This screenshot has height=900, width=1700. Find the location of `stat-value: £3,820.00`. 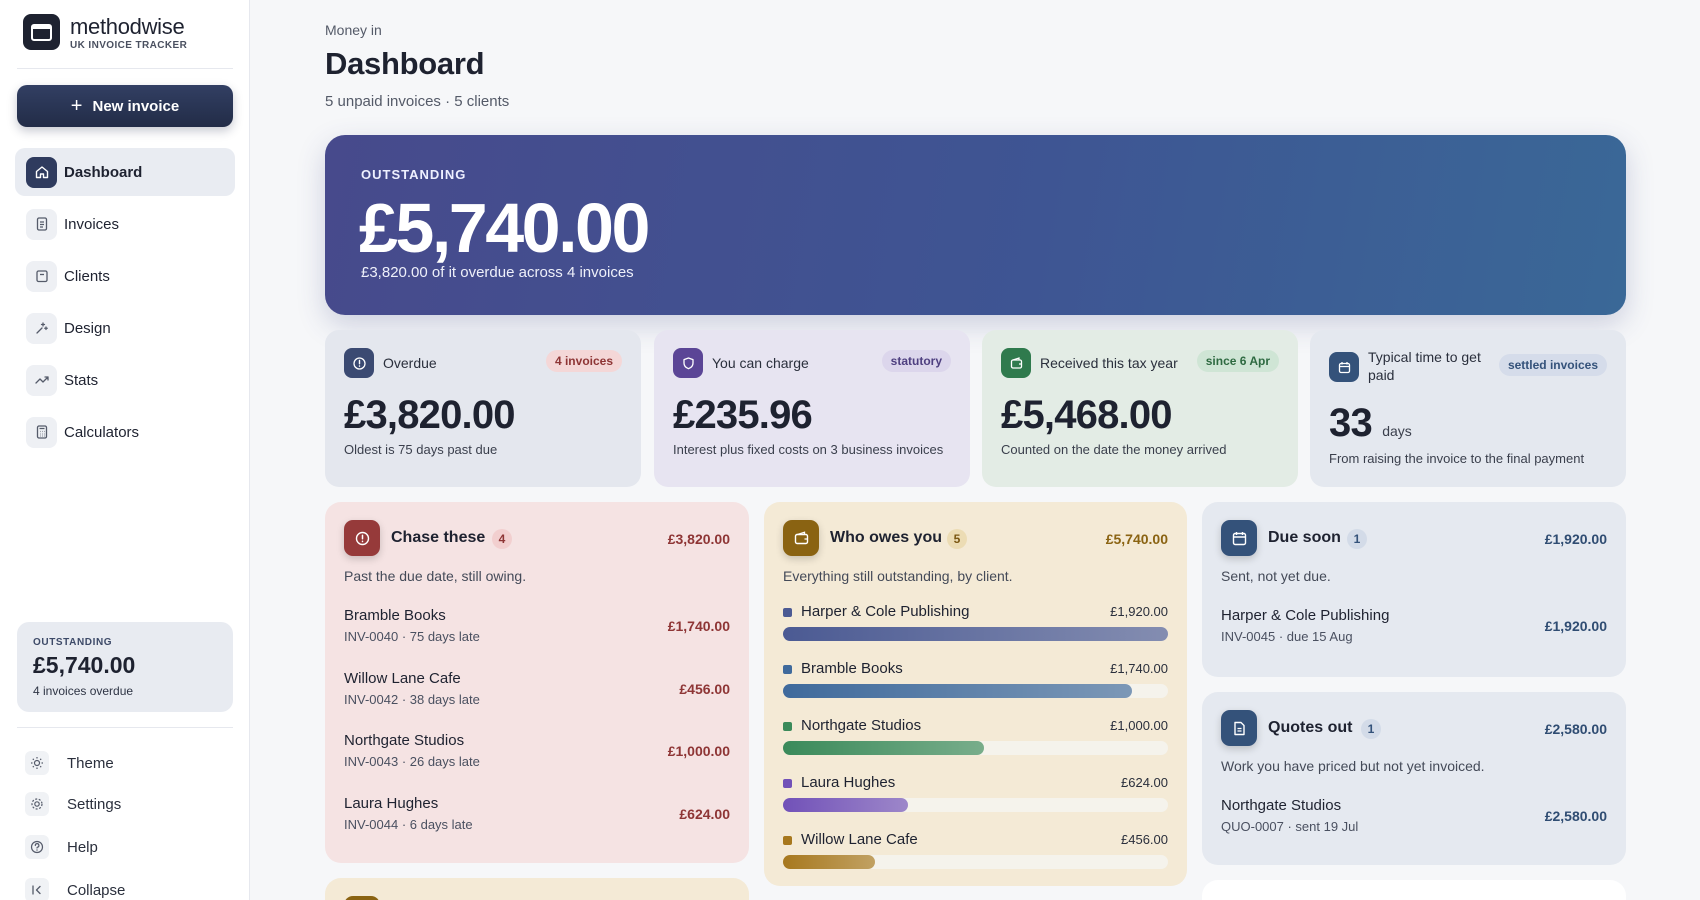

stat-value: £3,820.00 is located at coordinates (430, 415).